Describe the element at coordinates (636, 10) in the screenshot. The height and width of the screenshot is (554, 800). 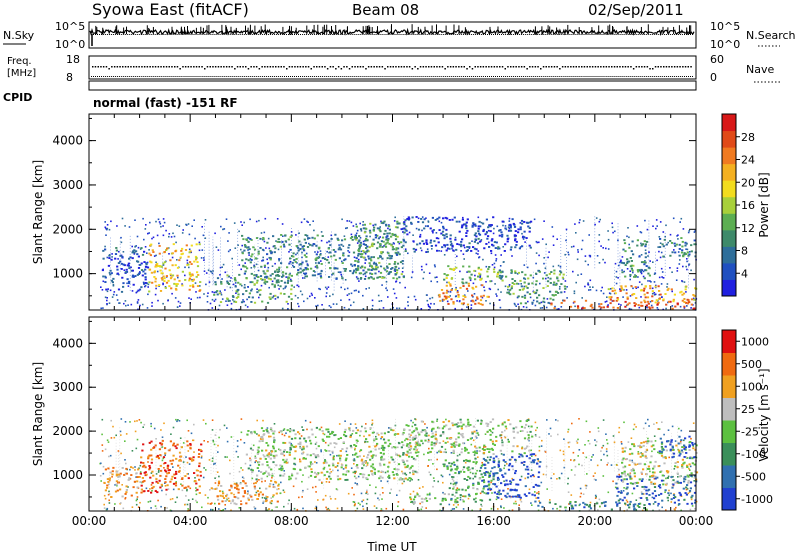
I see `date-title: 02/Sep/2011` at that location.